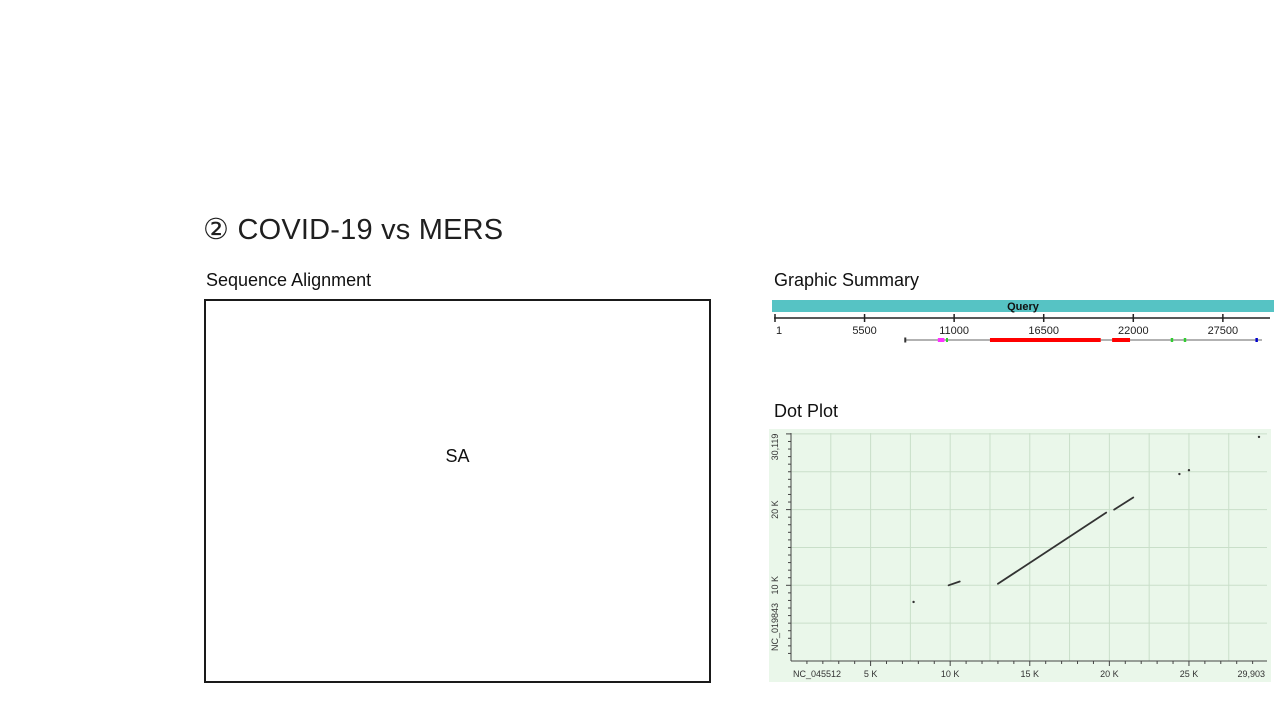 This screenshot has height=720, width=1280. I want to click on sequence-alignment-placeholder: SA, so click(457, 456).